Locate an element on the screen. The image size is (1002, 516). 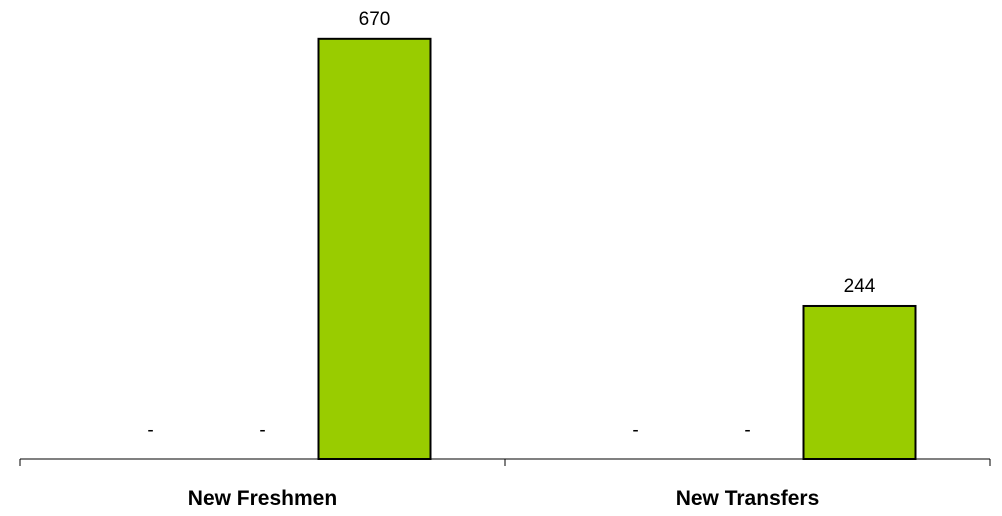
data-label: 670 is located at coordinates (375, 19).